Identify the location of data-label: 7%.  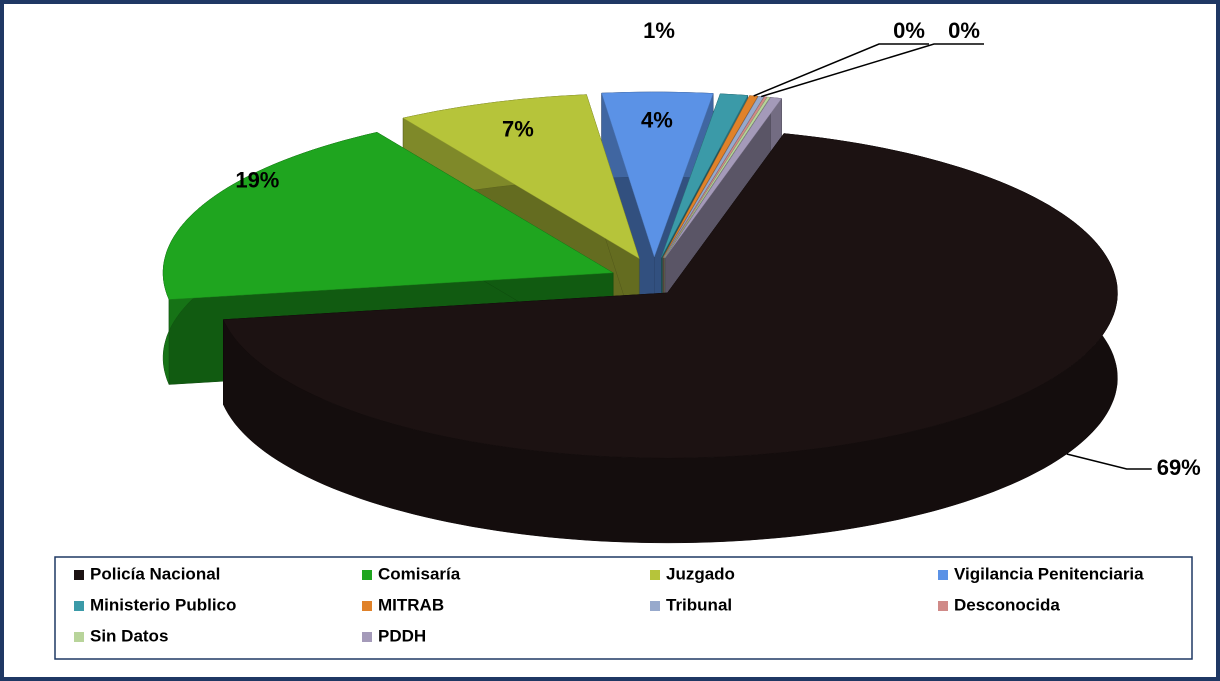
(518, 129).